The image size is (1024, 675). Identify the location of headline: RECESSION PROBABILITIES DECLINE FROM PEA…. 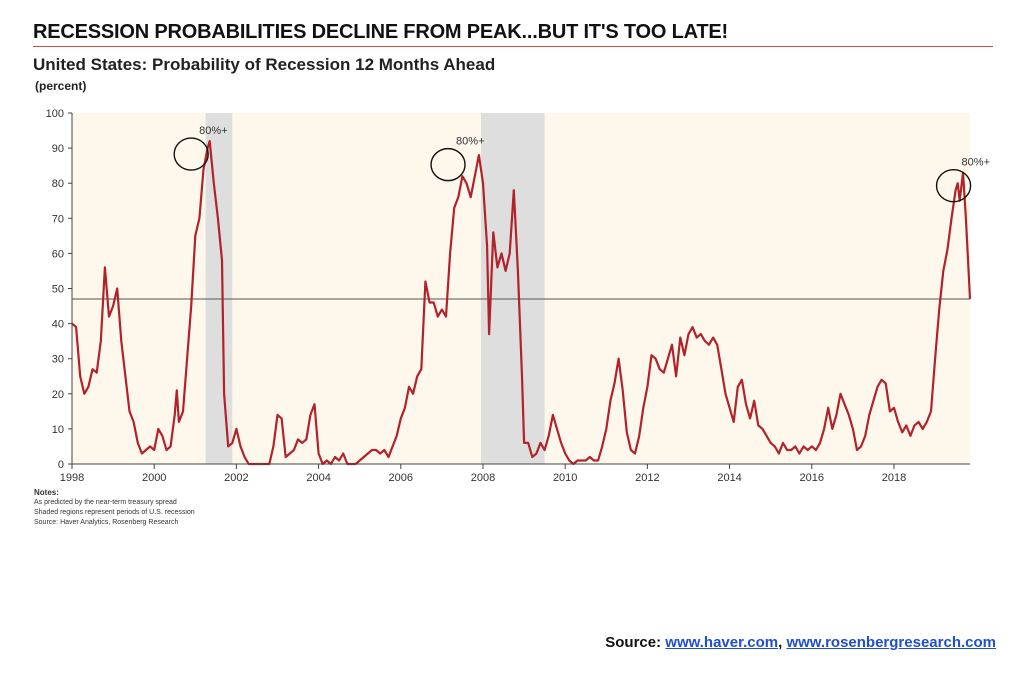
(380, 32).